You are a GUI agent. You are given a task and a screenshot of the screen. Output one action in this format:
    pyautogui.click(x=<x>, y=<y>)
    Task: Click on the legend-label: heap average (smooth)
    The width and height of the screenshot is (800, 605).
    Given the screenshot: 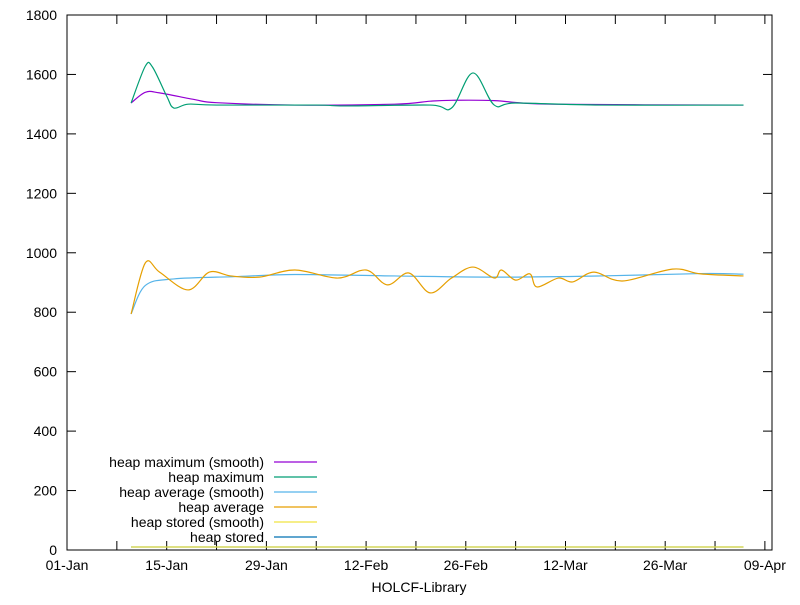 What is the action you would take?
    pyautogui.click(x=191, y=492)
    